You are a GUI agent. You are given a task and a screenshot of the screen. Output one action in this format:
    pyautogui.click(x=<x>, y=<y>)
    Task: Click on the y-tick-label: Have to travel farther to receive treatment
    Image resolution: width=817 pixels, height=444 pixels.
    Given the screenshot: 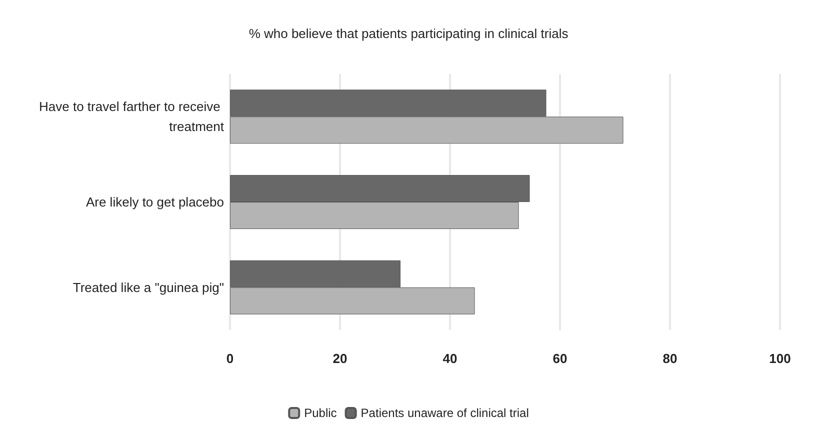 What is the action you would take?
    pyautogui.click(x=131, y=116)
    